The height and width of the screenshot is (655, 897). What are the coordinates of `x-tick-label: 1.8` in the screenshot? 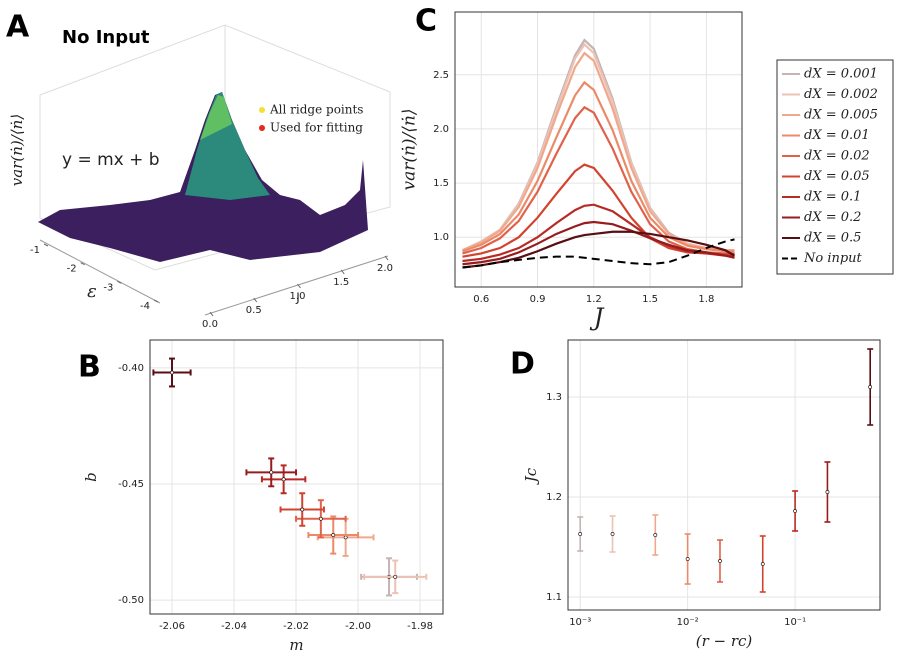 It's located at (706, 299).